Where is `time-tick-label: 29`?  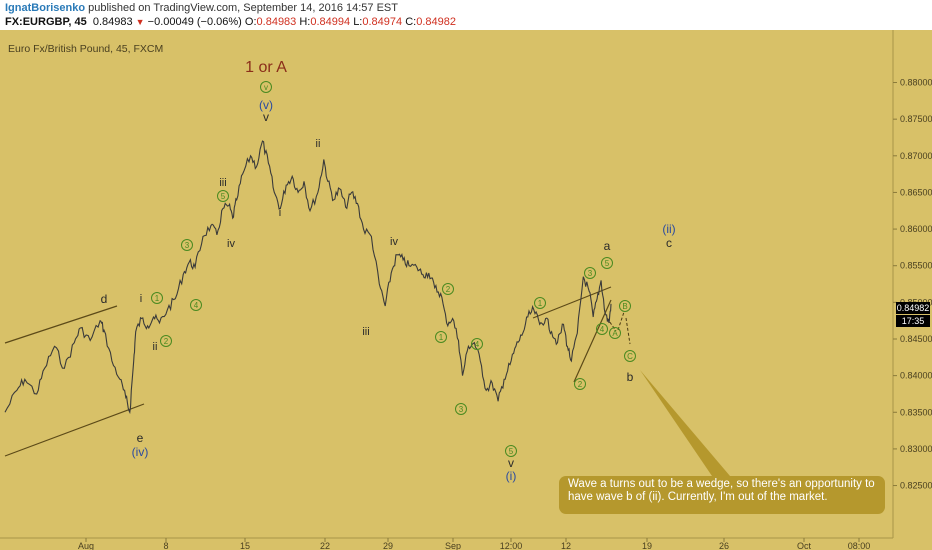 time-tick-label: 29 is located at coordinates (388, 545).